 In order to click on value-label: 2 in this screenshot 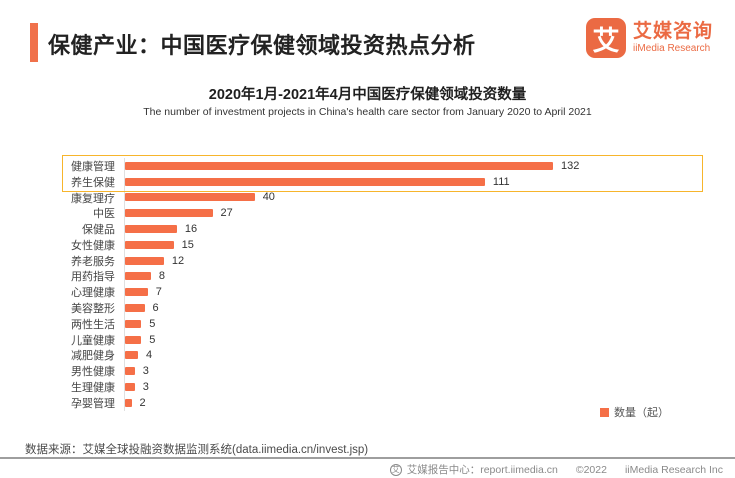, I will do `click(142, 402)`.